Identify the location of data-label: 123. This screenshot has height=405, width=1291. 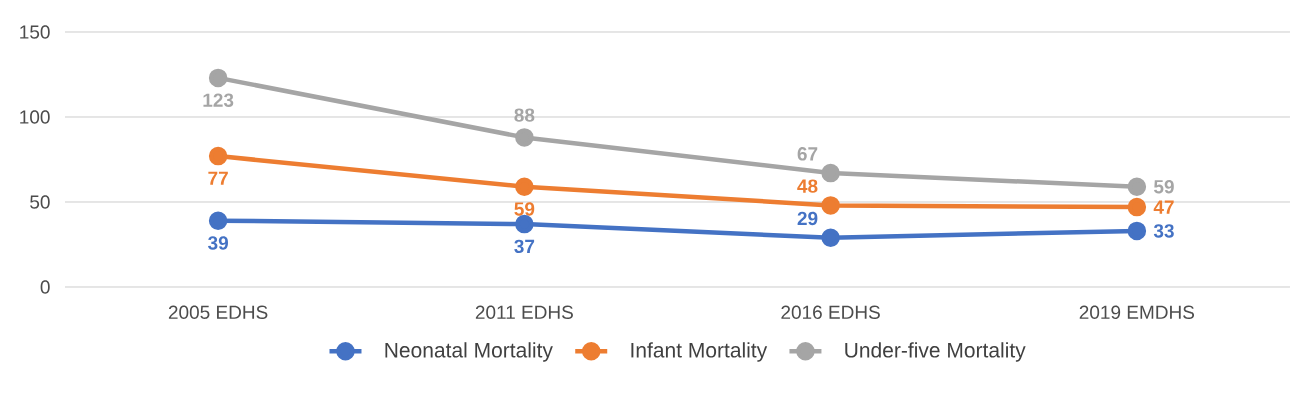
(218, 100).